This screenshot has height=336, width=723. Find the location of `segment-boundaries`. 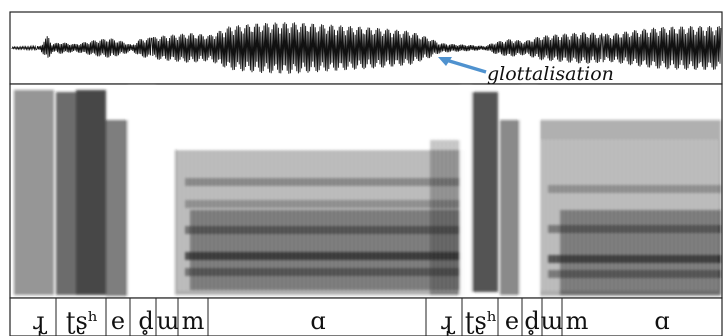

segment-boundaries is located at coordinates (309, 317).